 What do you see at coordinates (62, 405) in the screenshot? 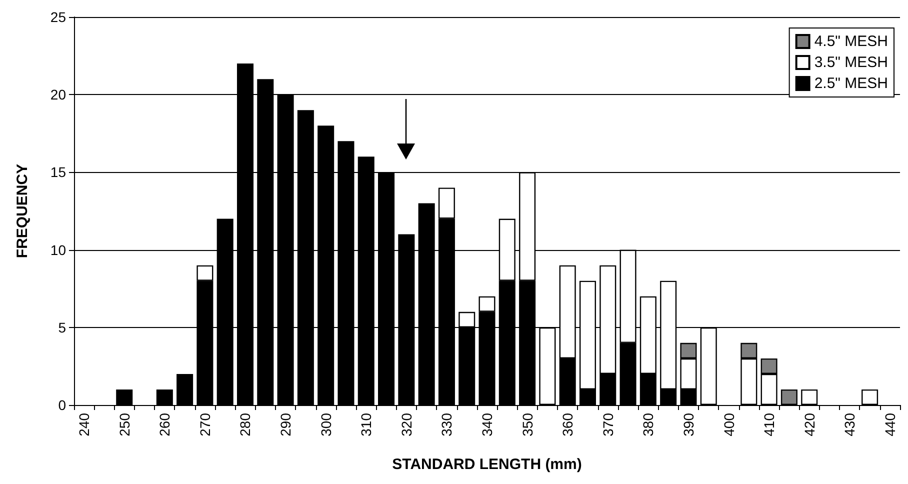
I see `y-tick-label: 0` at bounding box center [62, 405].